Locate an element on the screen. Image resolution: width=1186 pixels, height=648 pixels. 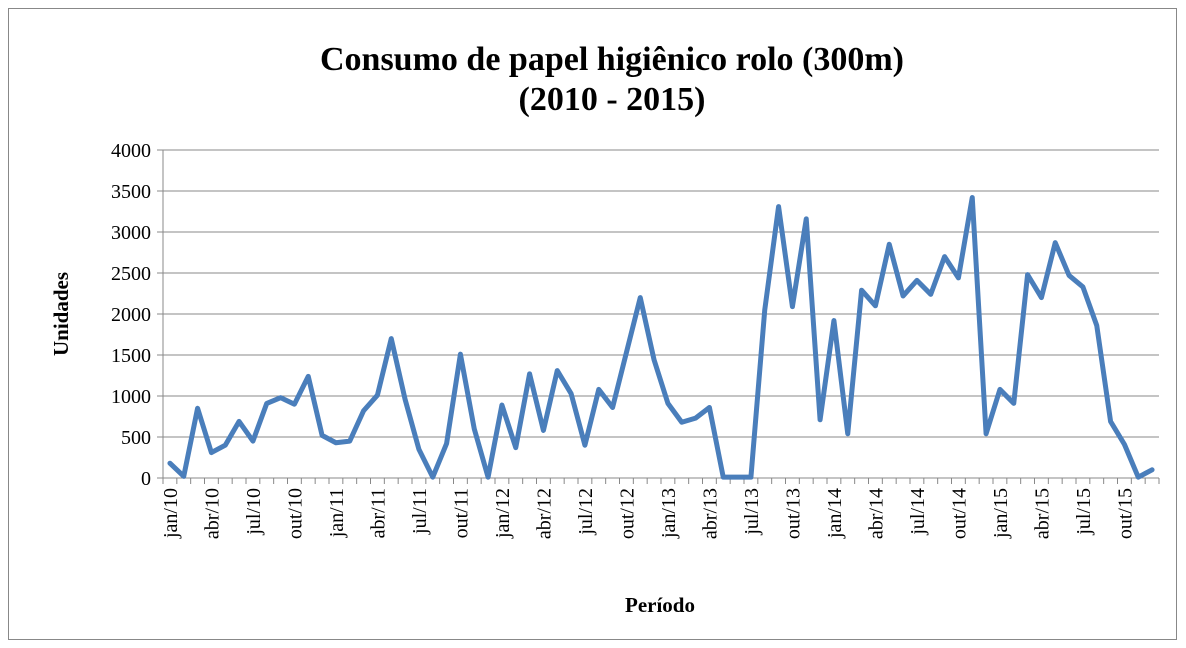
x-tick-label: abr/10 is located at coordinates (212, 513).